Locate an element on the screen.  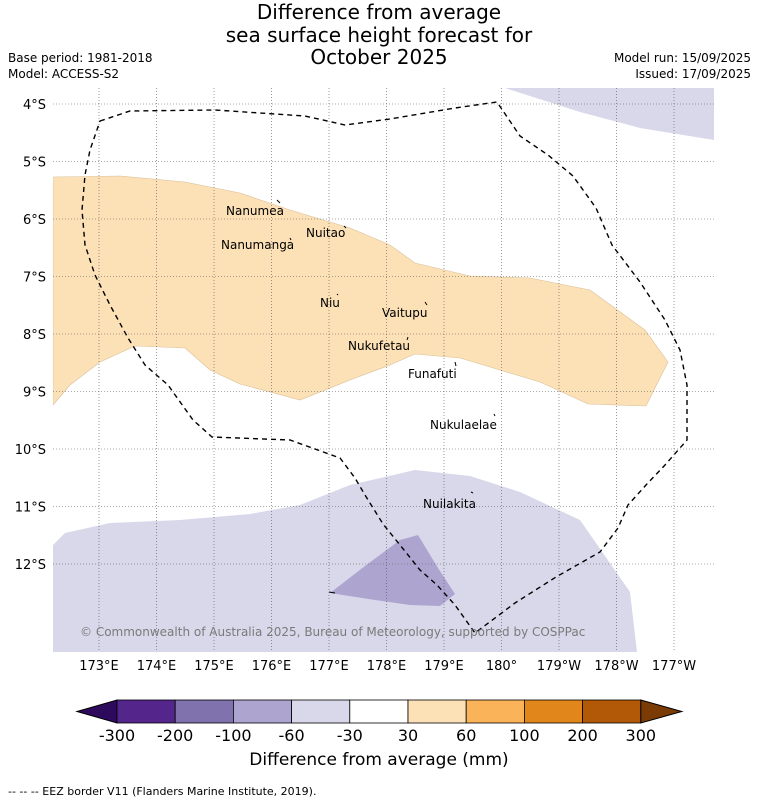
lon-tick-label: 178°E is located at coordinates (387, 666).